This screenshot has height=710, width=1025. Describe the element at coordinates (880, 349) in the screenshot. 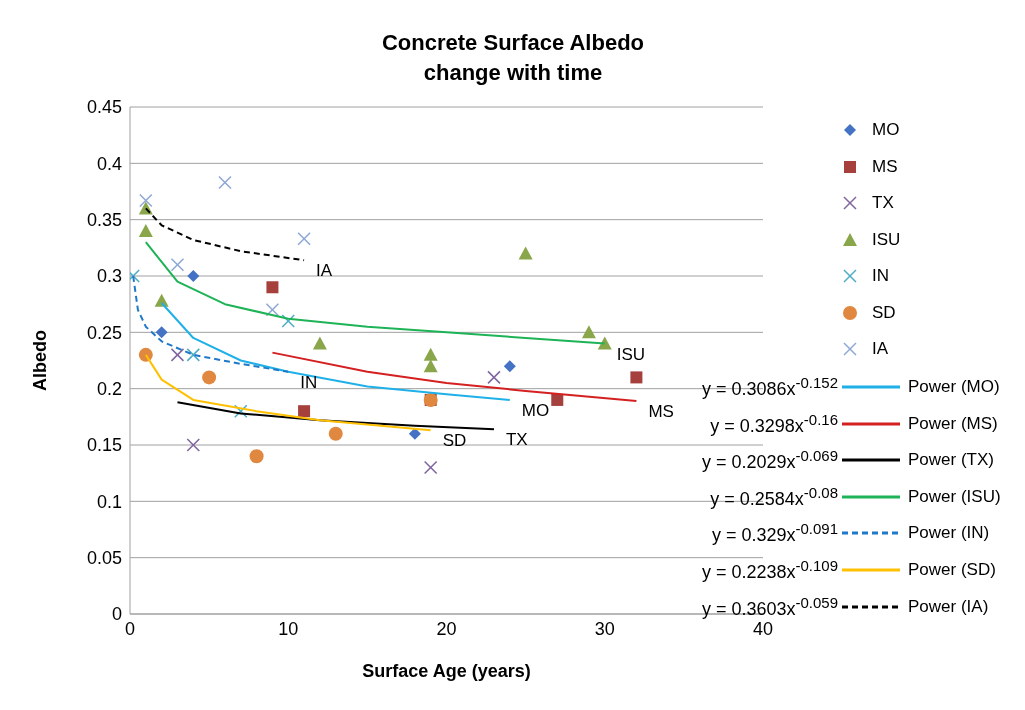

I see `legend-label: IA` at that location.